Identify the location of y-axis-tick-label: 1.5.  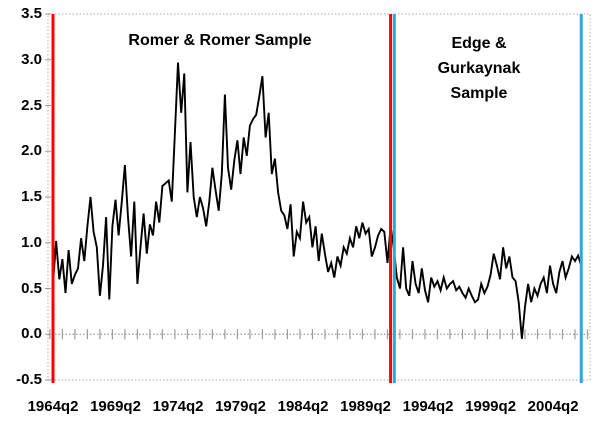
(31, 196).